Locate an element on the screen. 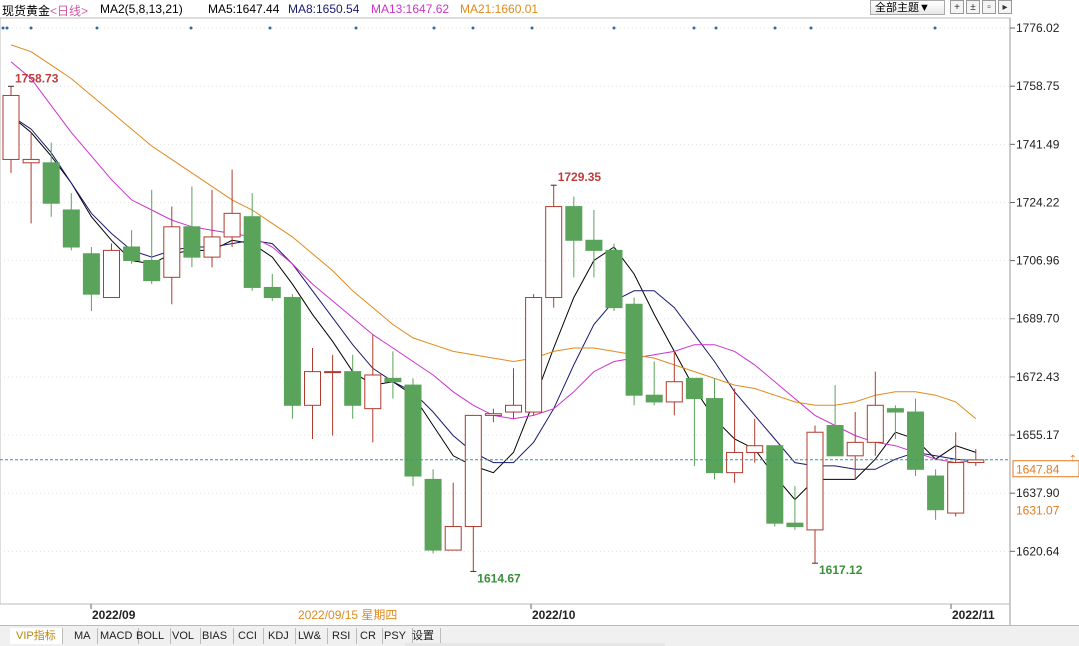 This screenshot has height=646, width=1079. ma8-value: MA8:1650.54 is located at coordinates (324, 9).